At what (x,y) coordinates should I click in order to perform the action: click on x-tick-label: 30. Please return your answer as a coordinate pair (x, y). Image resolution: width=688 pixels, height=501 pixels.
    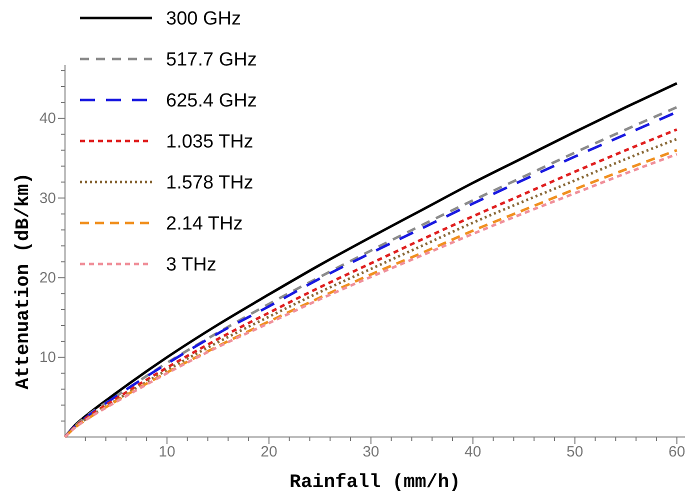
    Looking at the image, I should click on (371, 452).